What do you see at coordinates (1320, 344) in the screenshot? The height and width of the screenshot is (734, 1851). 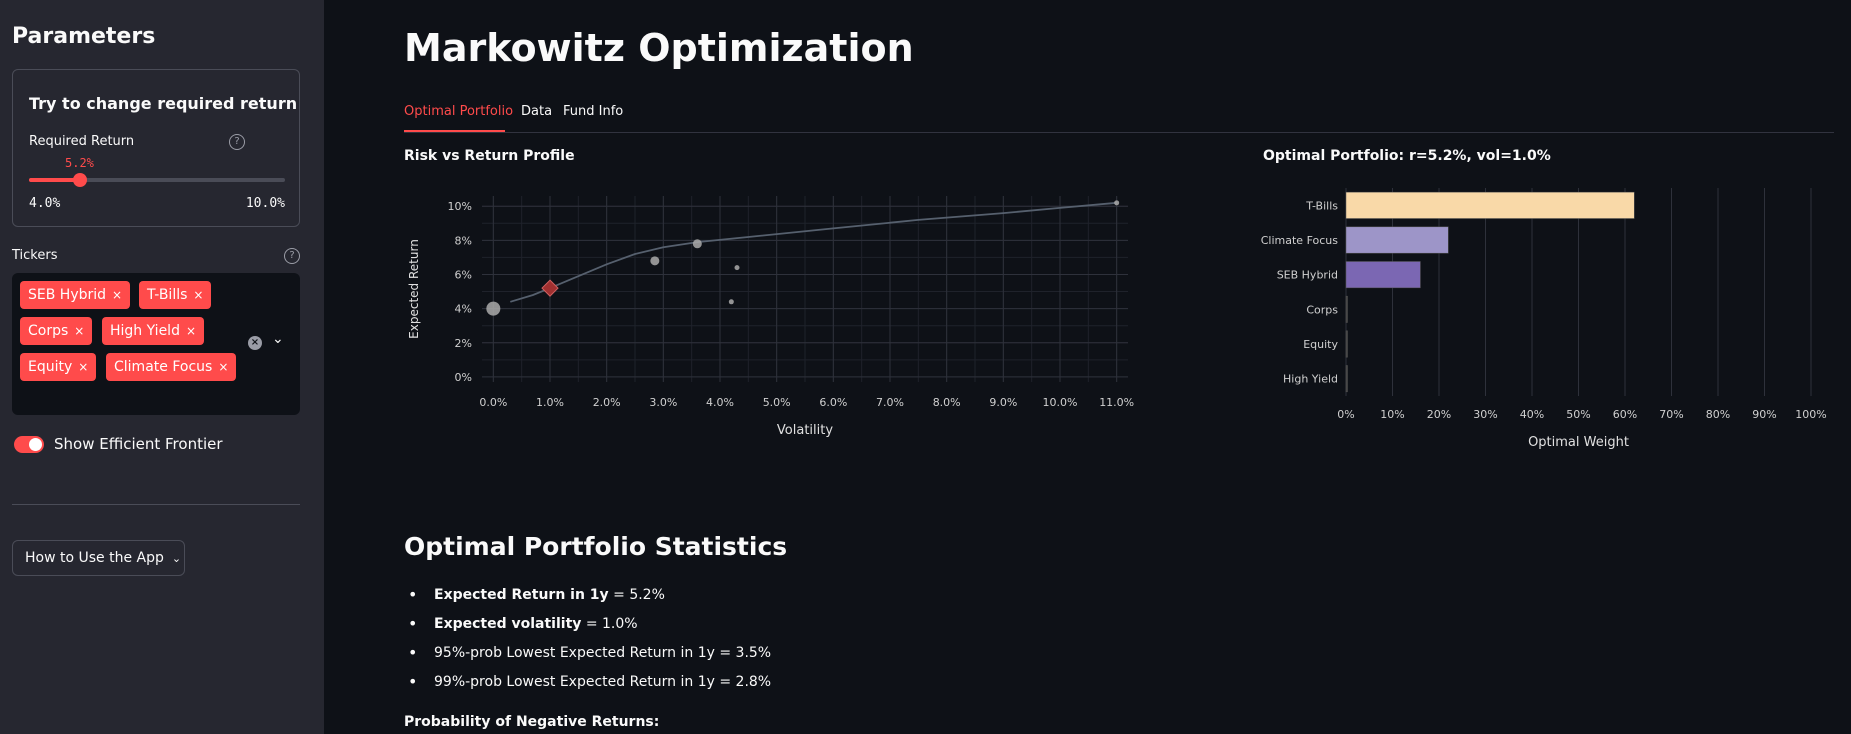 I see `y-tick-label: Equity` at bounding box center [1320, 344].